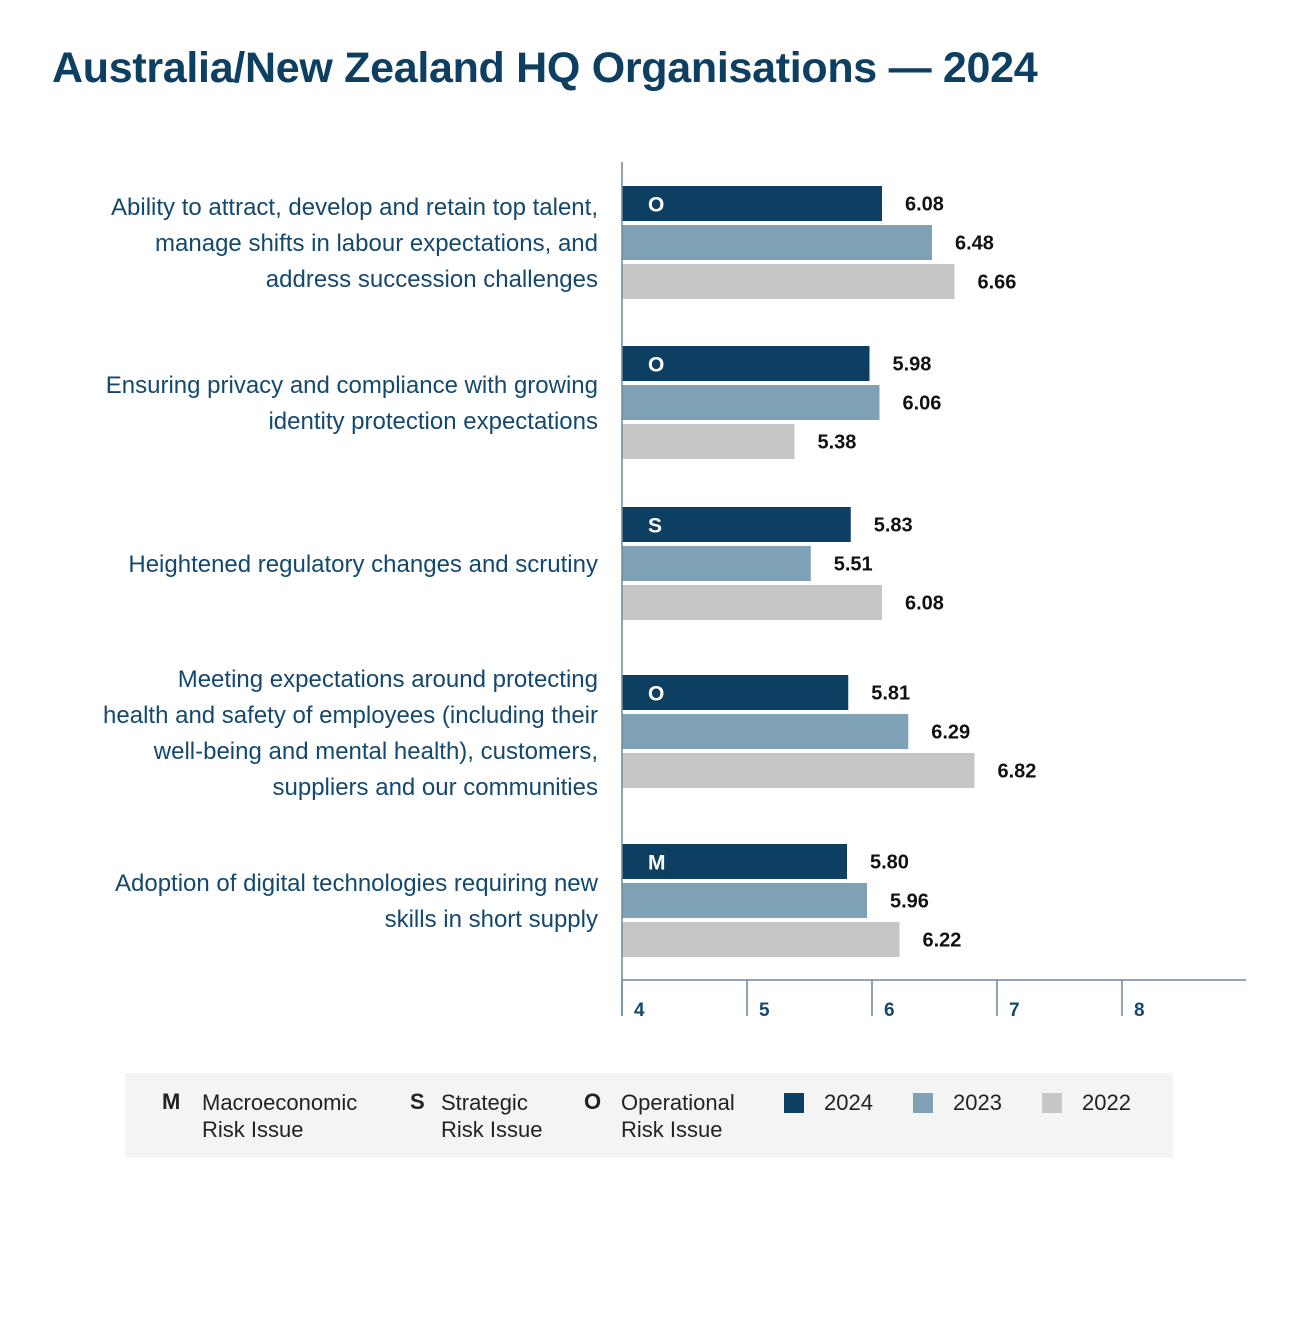 This screenshot has height=1344, width=1300. I want to click on data-label: 6.22, so click(942, 941).